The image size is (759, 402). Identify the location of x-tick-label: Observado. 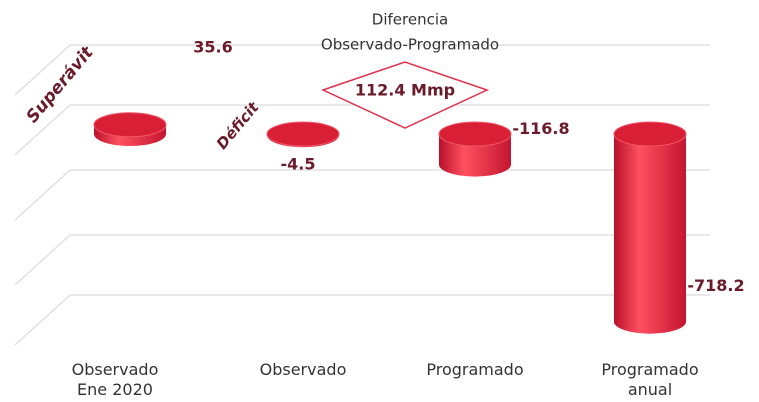
(303, 369).